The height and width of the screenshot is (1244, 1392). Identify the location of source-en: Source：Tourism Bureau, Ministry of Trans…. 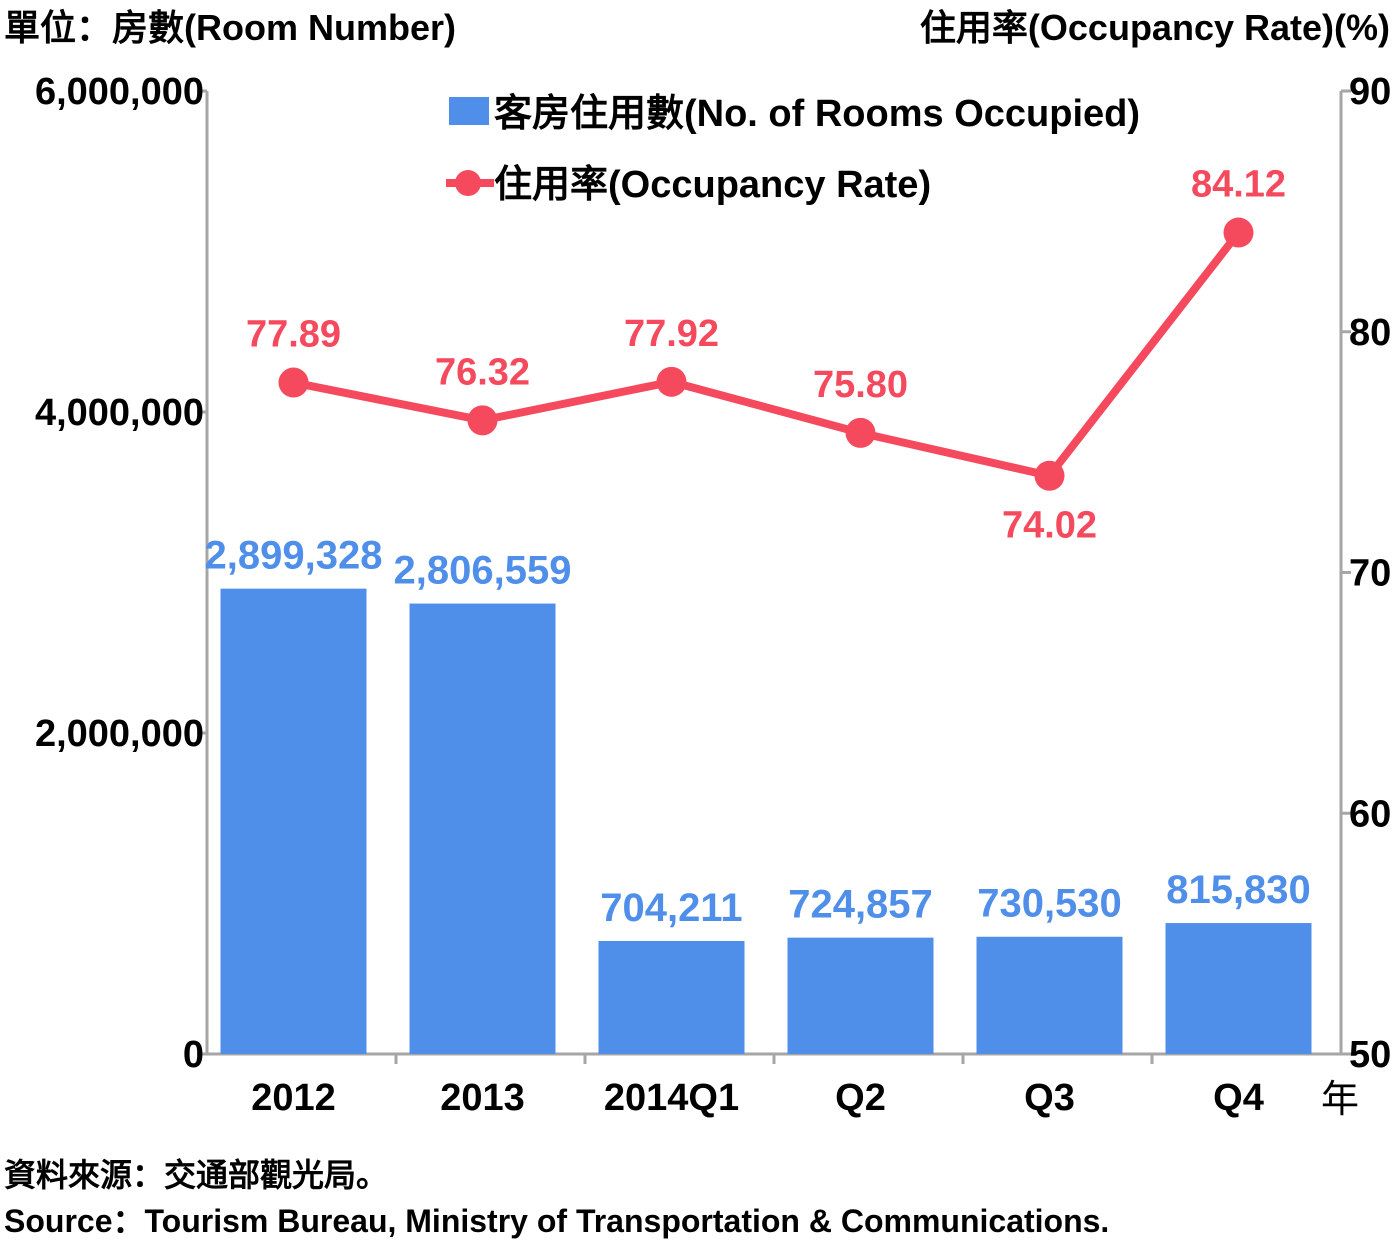
(556, 1221).